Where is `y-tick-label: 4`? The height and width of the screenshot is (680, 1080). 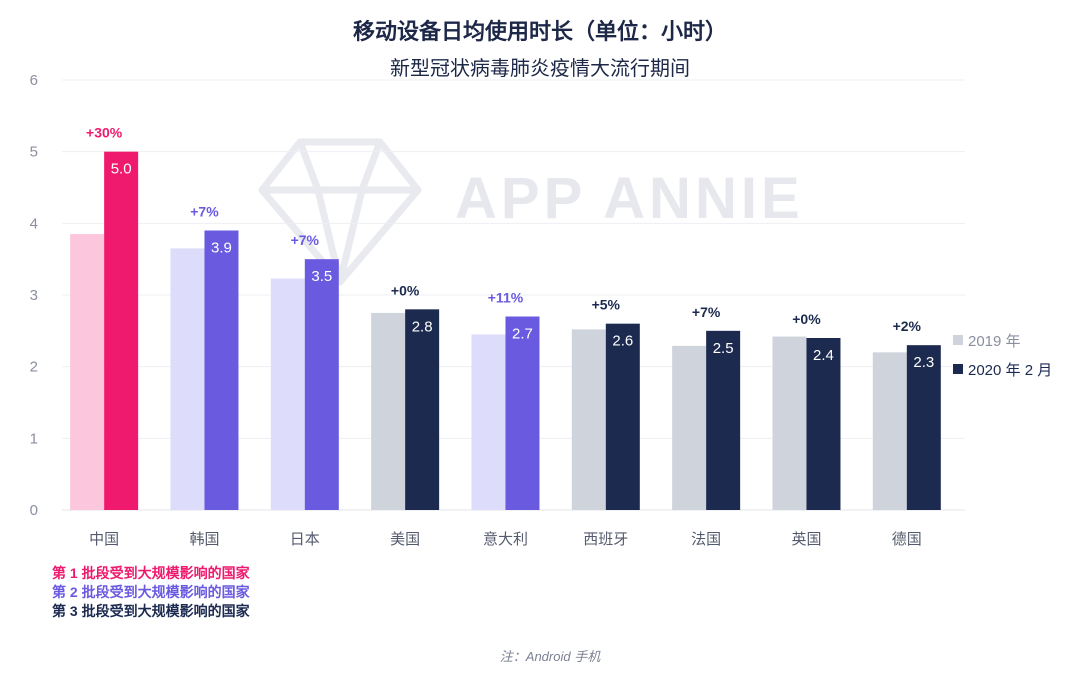
y-tick-label: 4 is located at coordinates (34, 223).